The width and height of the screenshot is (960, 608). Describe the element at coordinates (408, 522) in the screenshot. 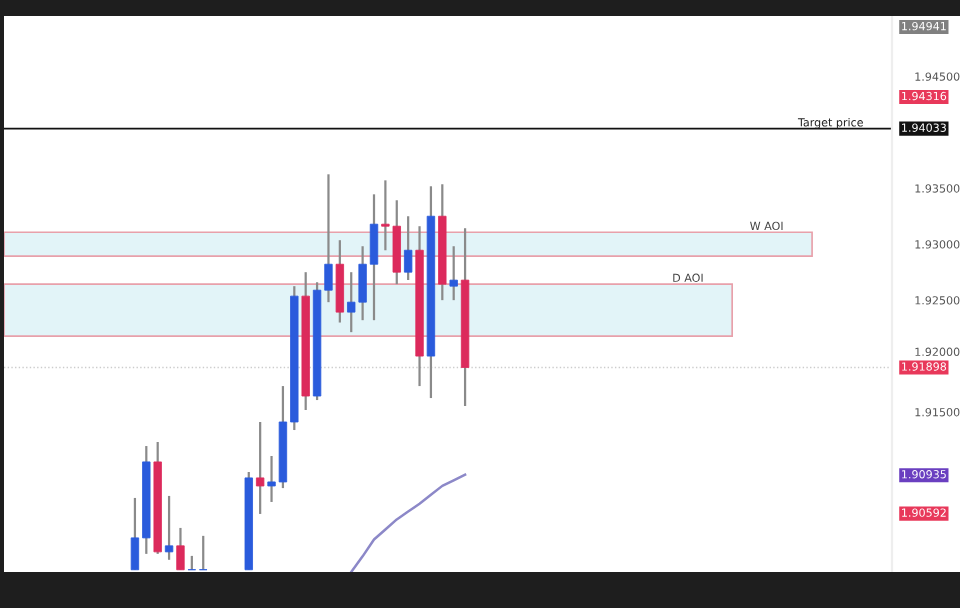

I see `line-series` at that location.